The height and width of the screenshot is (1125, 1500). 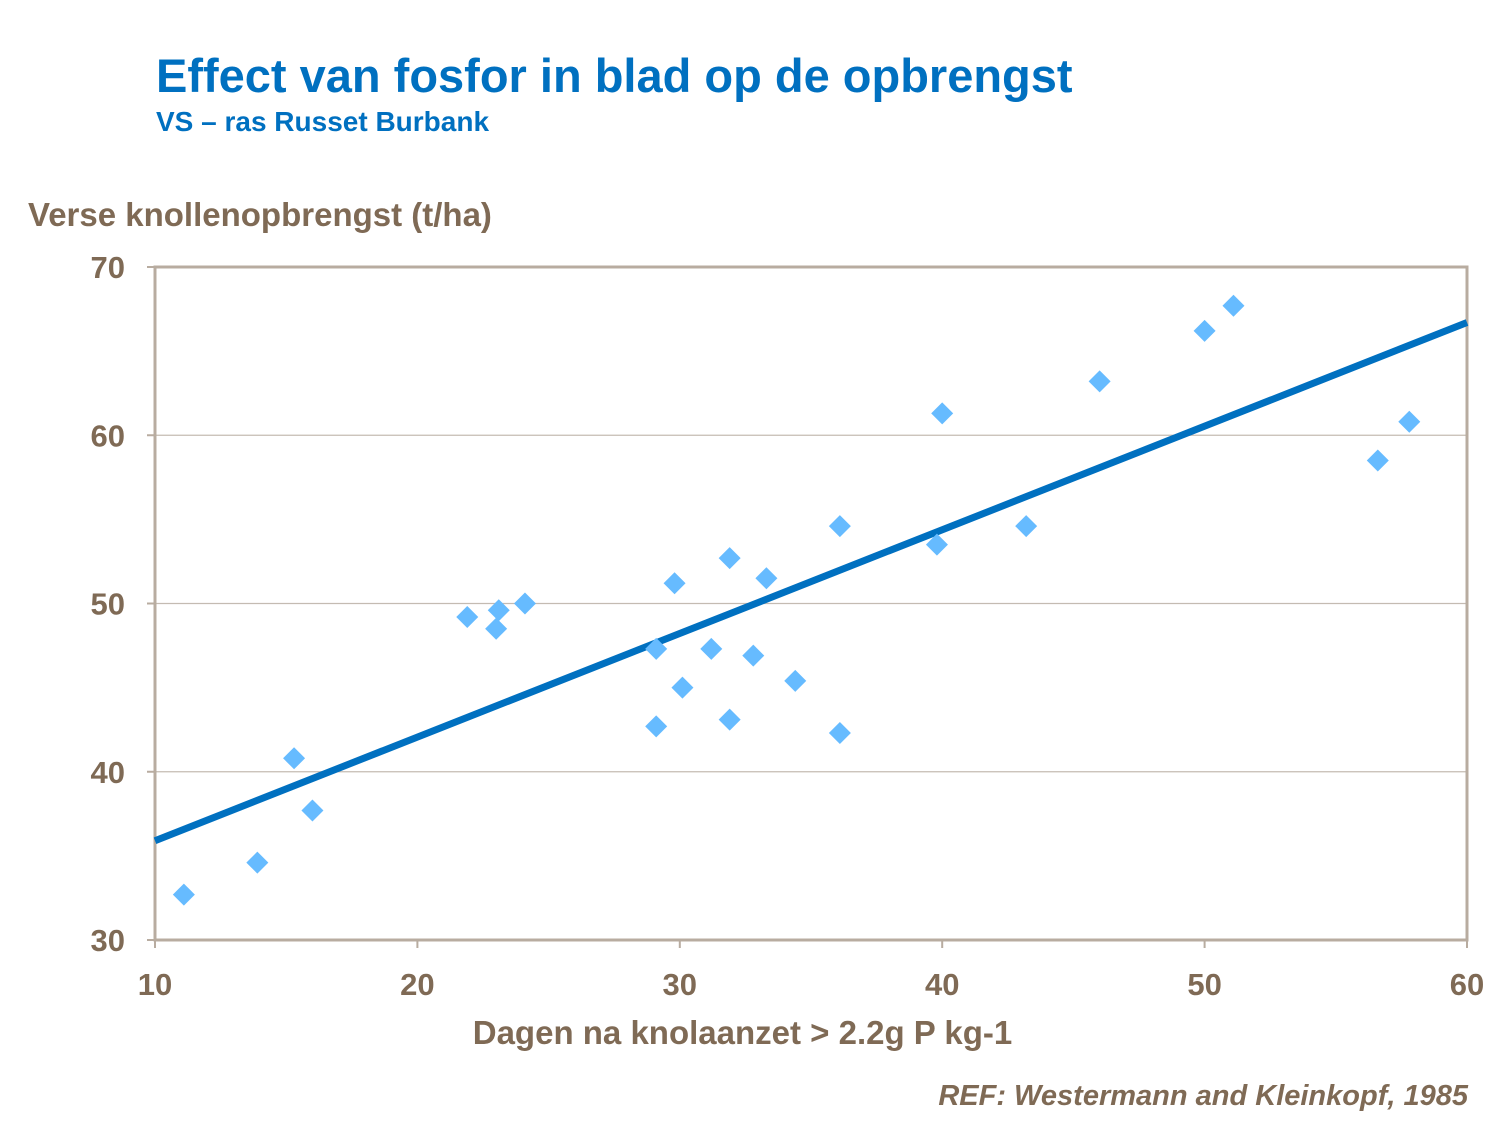 I want to click on y-tick-label: 40, so click(x=108, y=772).